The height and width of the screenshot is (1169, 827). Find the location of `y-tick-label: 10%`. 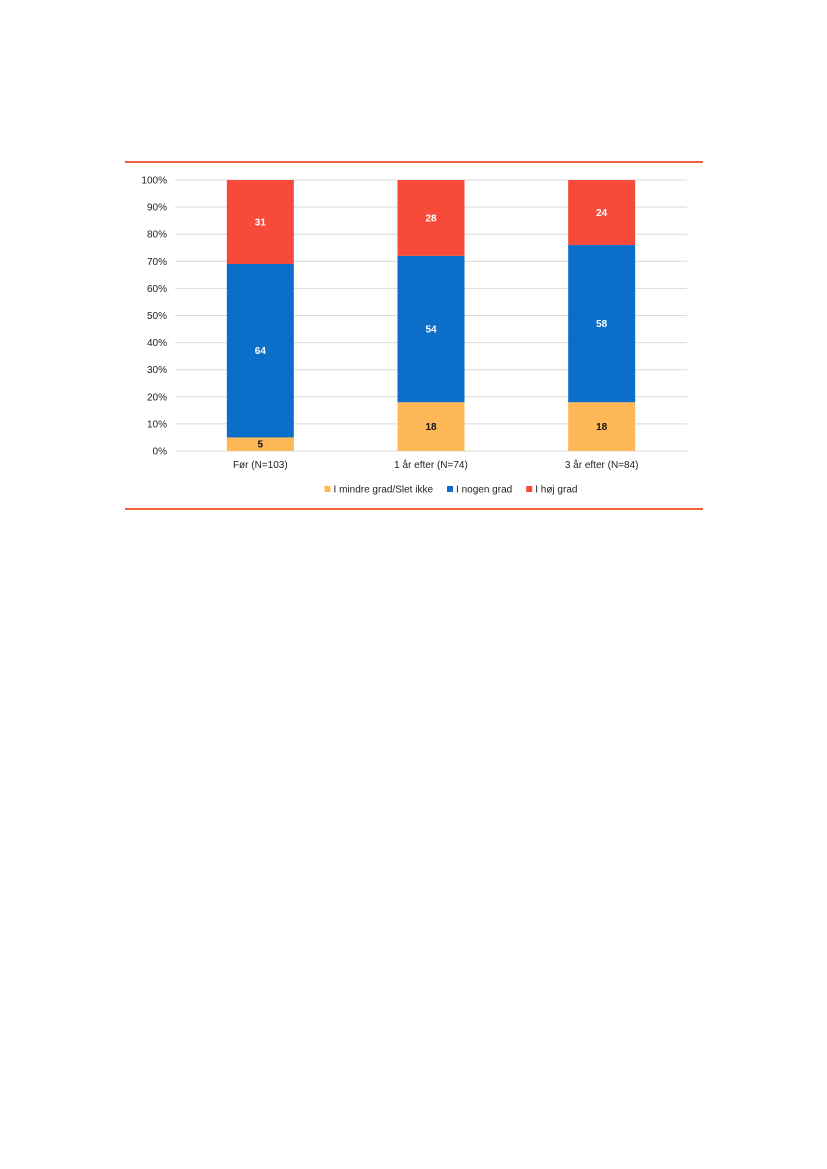

y-tick-label: 10% is located at coordinates (157, 424).